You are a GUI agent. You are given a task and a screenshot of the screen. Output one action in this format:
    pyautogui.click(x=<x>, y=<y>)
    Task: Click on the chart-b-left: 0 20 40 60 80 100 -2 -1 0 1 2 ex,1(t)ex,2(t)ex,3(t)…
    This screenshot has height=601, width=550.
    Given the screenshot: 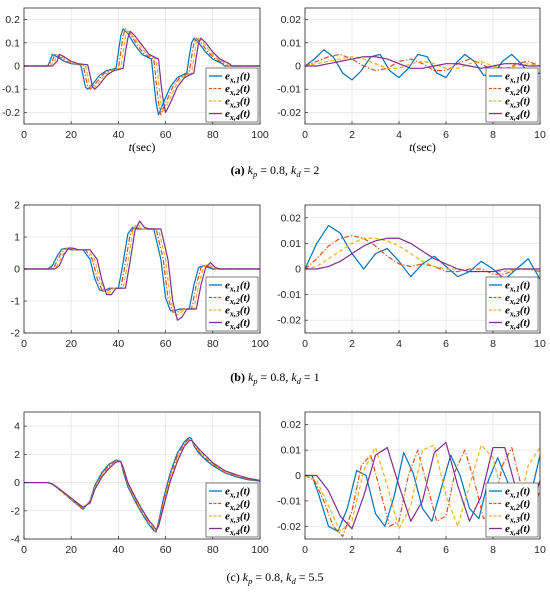 What is the action you would take?
    pyautogui.click(x=140, y=275)
    